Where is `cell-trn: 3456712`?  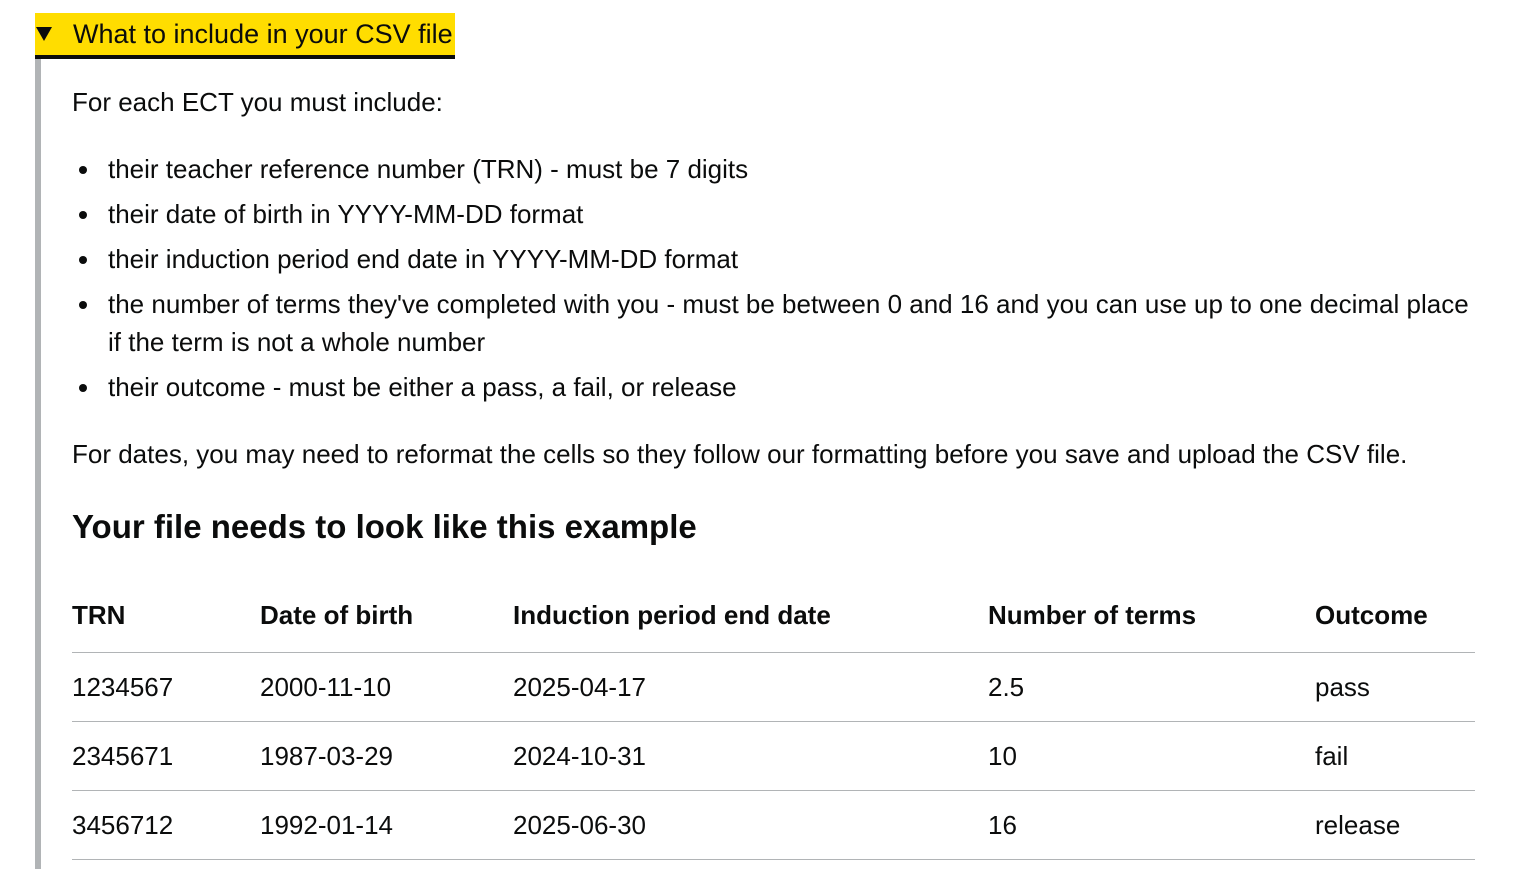
cell-trn: 3456712 is located at coordinates (166, 825).